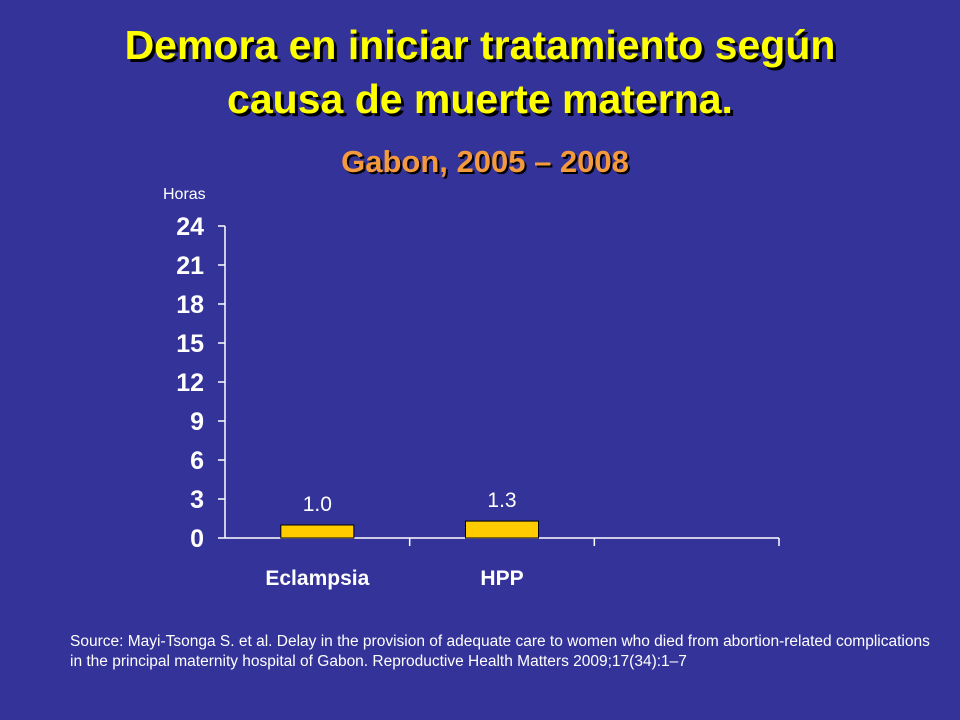  What do you see at coordinates (190, 344) in the screenshot?
I see `y-tick-label: 15` at bounding box center [190, 344].